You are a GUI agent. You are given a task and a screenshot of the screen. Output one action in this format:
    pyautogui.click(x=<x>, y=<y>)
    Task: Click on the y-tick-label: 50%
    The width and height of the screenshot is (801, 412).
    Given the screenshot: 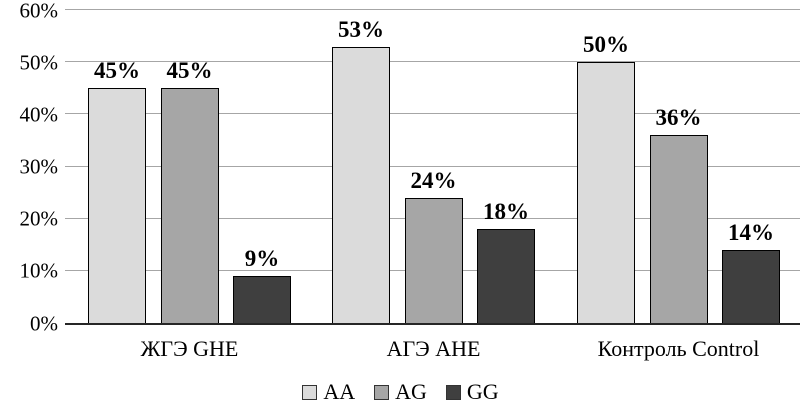 What is the action you would take?
    pyautogui.click(x=39, y=62)
    